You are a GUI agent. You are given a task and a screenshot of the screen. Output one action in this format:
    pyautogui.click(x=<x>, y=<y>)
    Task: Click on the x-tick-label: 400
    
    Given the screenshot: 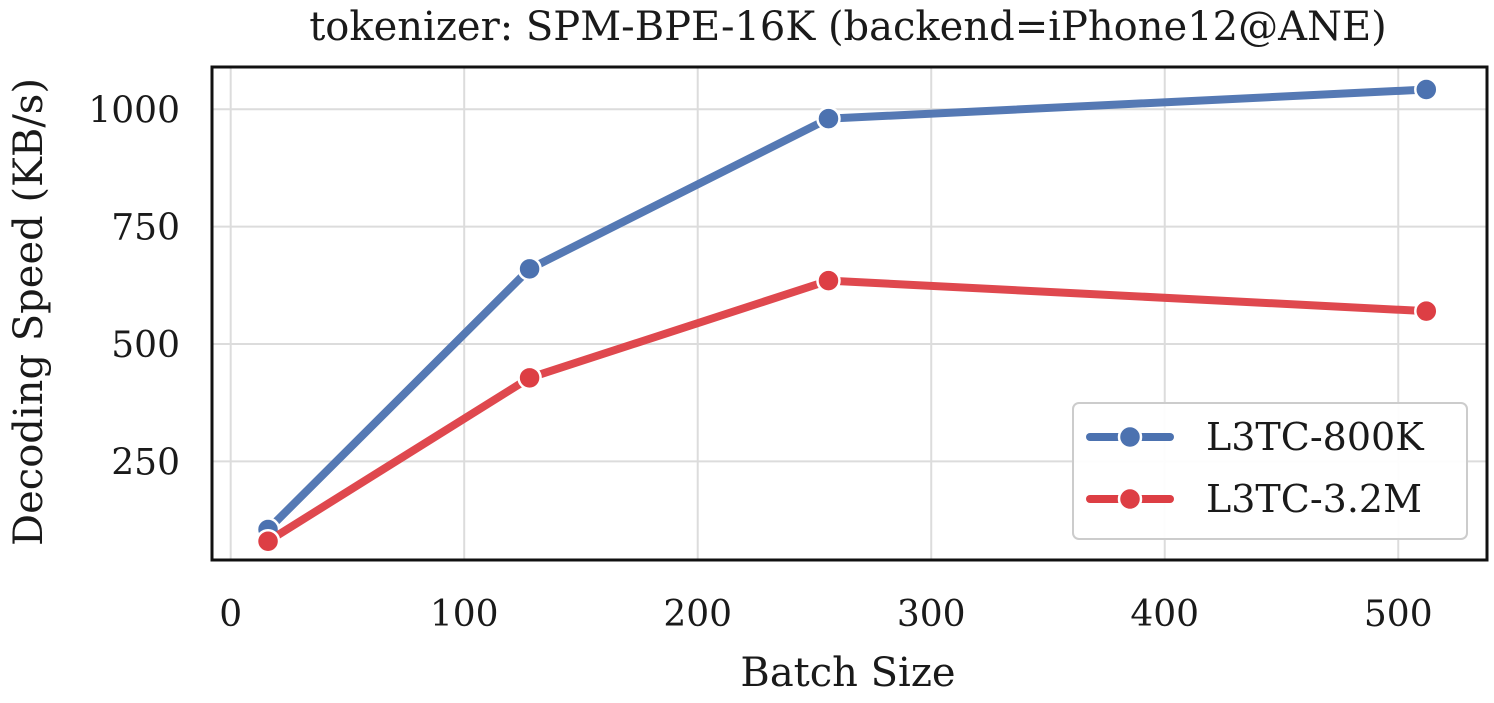 What is the action you would take?
    pyautogui.click(x=1164, y=614)
    